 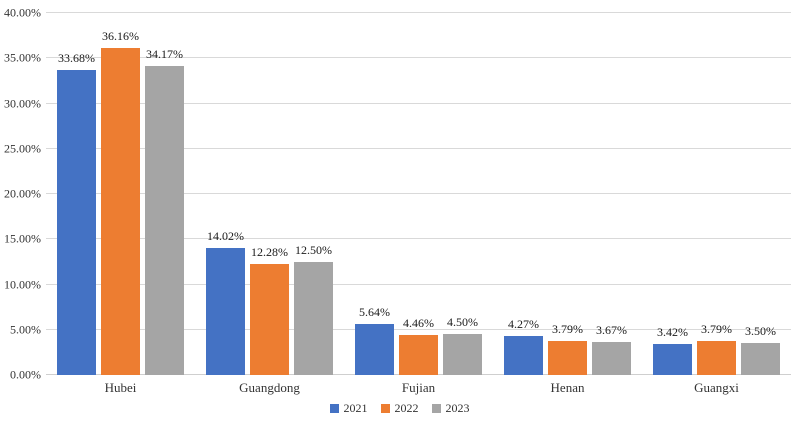 What do you see at coordinates (22, 103) in the screenshot?
I see `y-axis-tick-label: 30.00%` at bounding box center [22, 103].